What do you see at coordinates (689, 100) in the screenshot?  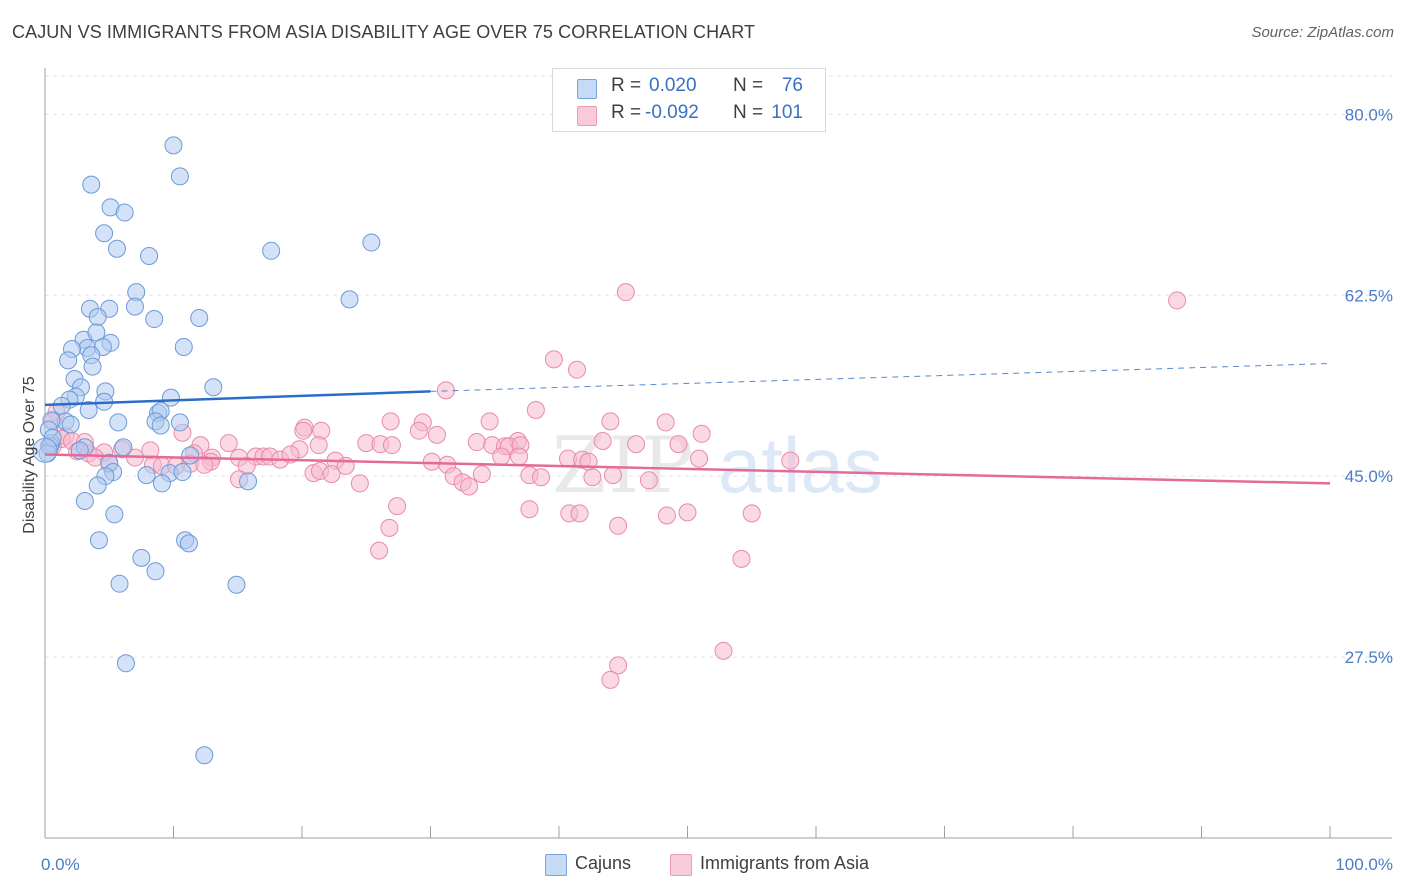 I see `correlation-legend: R = 0.020 N = 76 R = -0.092 N = 101` at bounding box center [689, 100].